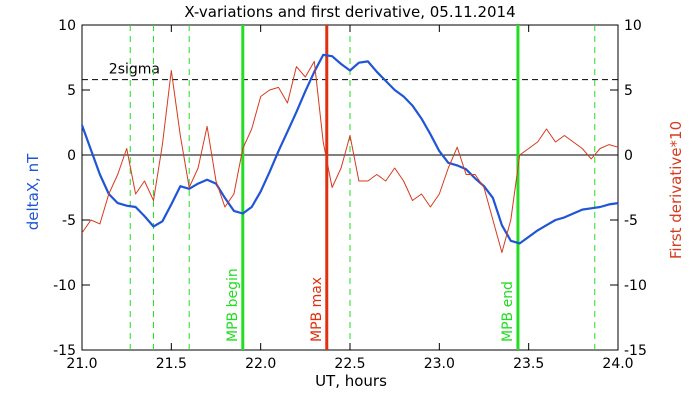 The height and width of the screenshot is (400, 700). I want to click on y-tick-label-right: 5, so click(628, 91).